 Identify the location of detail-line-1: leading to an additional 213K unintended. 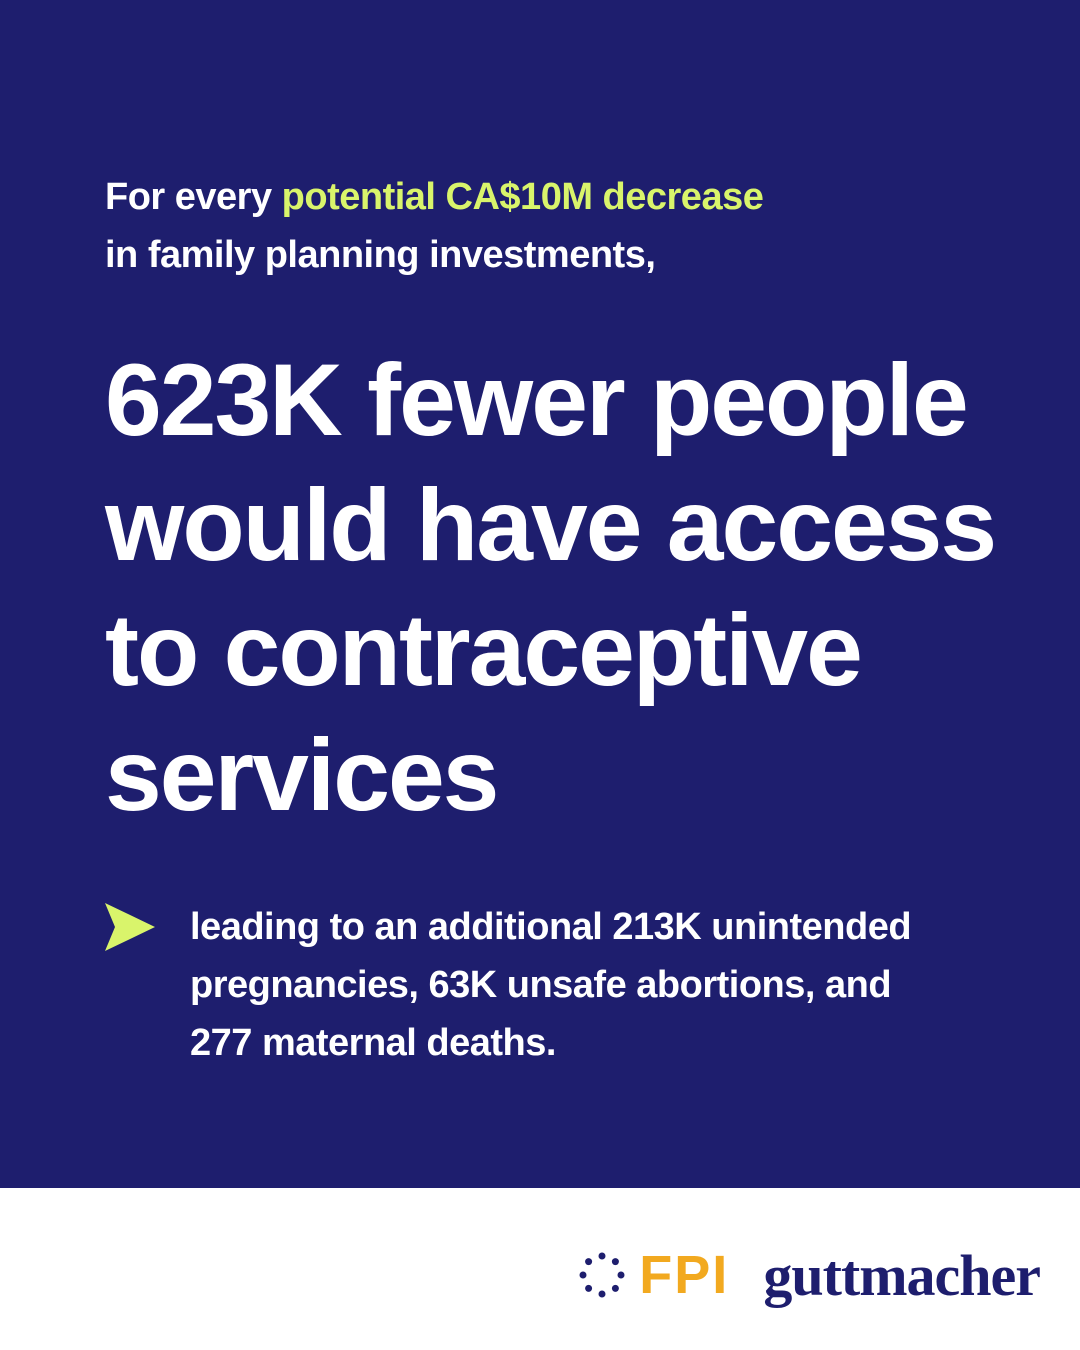
(551, 927).